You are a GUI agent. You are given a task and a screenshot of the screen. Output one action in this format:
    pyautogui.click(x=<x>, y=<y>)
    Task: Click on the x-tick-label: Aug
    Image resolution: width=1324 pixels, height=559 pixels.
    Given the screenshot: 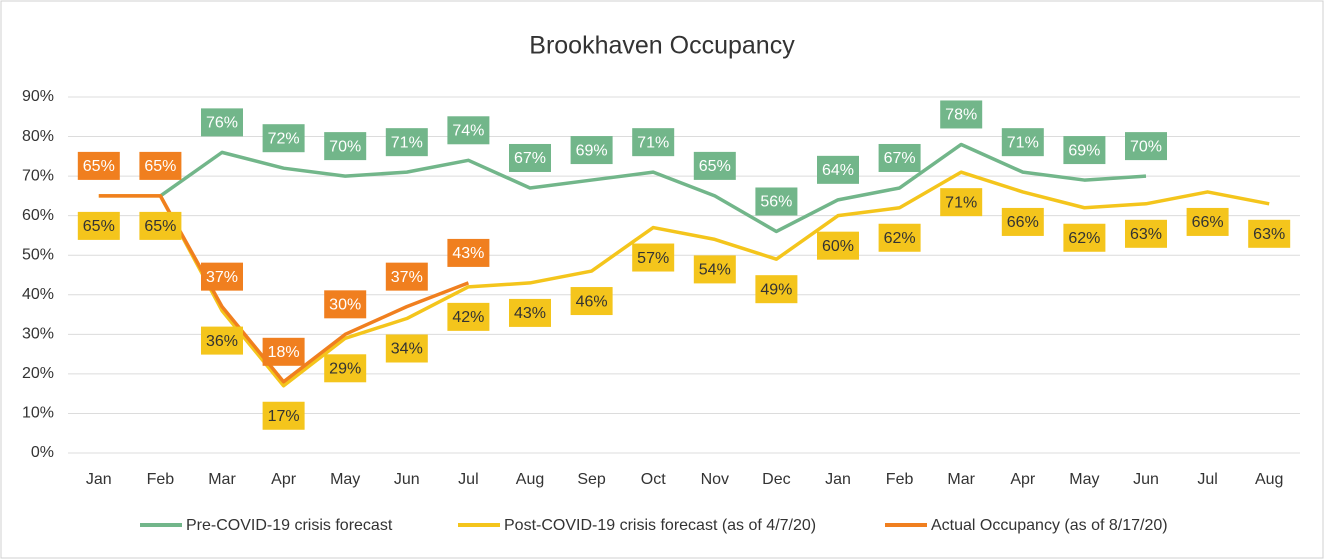 What is the action you would take?
    pyautogui.click(x=530, y=479)
    